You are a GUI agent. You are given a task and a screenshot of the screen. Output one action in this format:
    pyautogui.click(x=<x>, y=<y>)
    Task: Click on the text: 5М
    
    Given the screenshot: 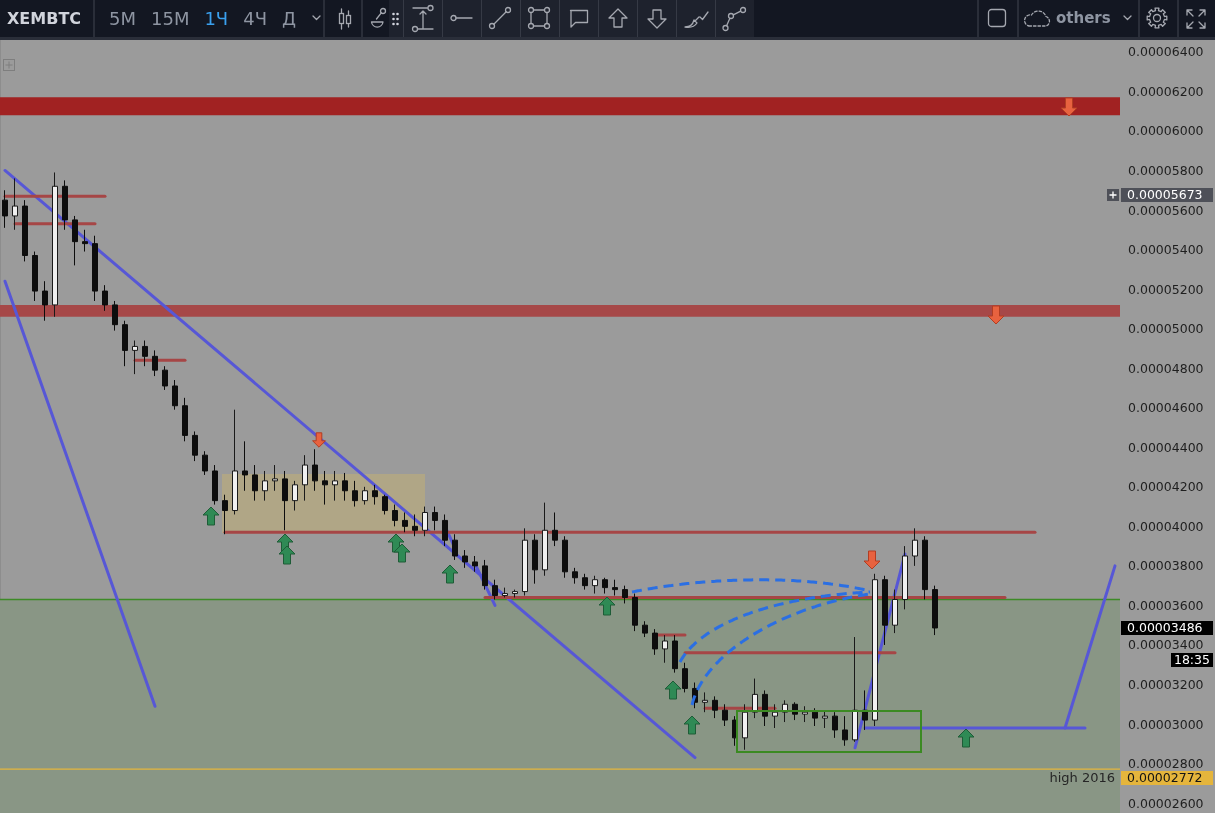 What is the action you would take?
    pyautogui.click(x=122, y=19)
    